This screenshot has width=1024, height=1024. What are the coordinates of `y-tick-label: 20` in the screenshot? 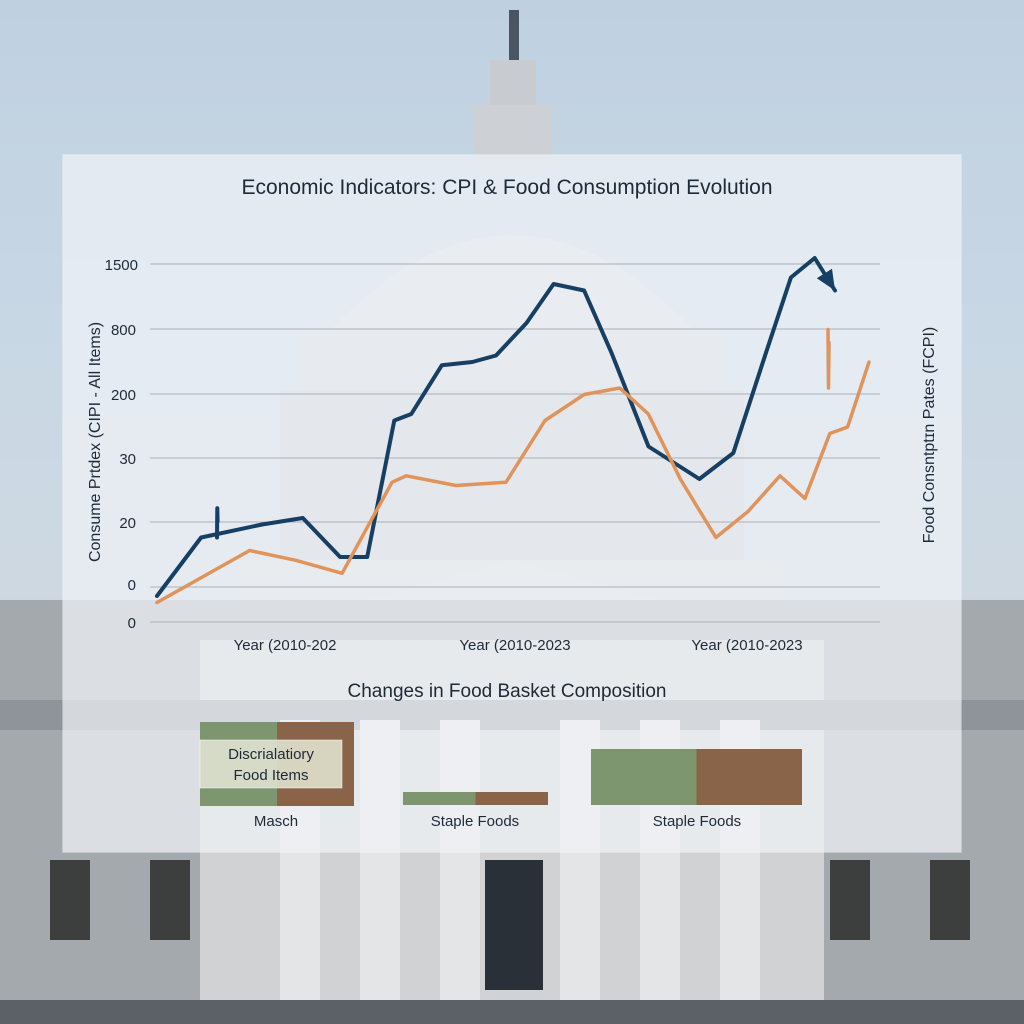 It's located at (127, 523).